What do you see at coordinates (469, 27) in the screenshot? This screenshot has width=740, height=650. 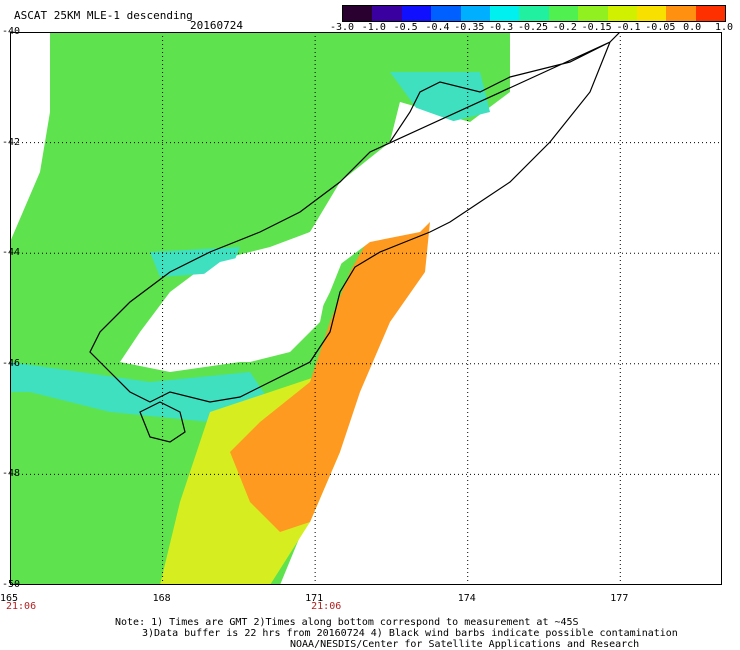 I see `colorbar-label: -0.35` at bounding box center [469, 27].